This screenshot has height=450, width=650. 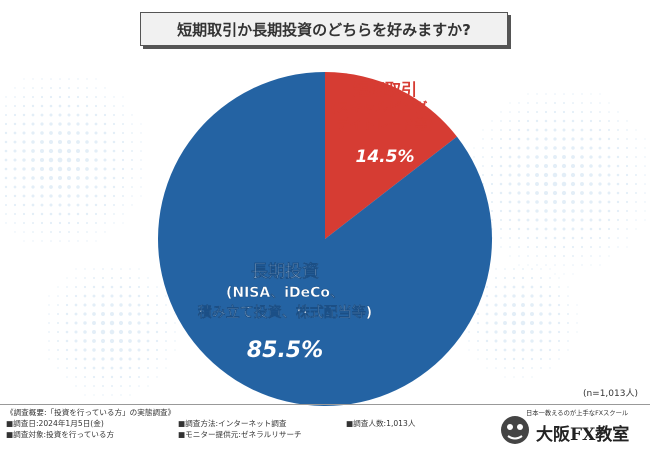 What do you see at coordinates (385, 157) in the screenshot?
I see `slice-1-value-label: 14.5%` at bounding box center [385, 157].